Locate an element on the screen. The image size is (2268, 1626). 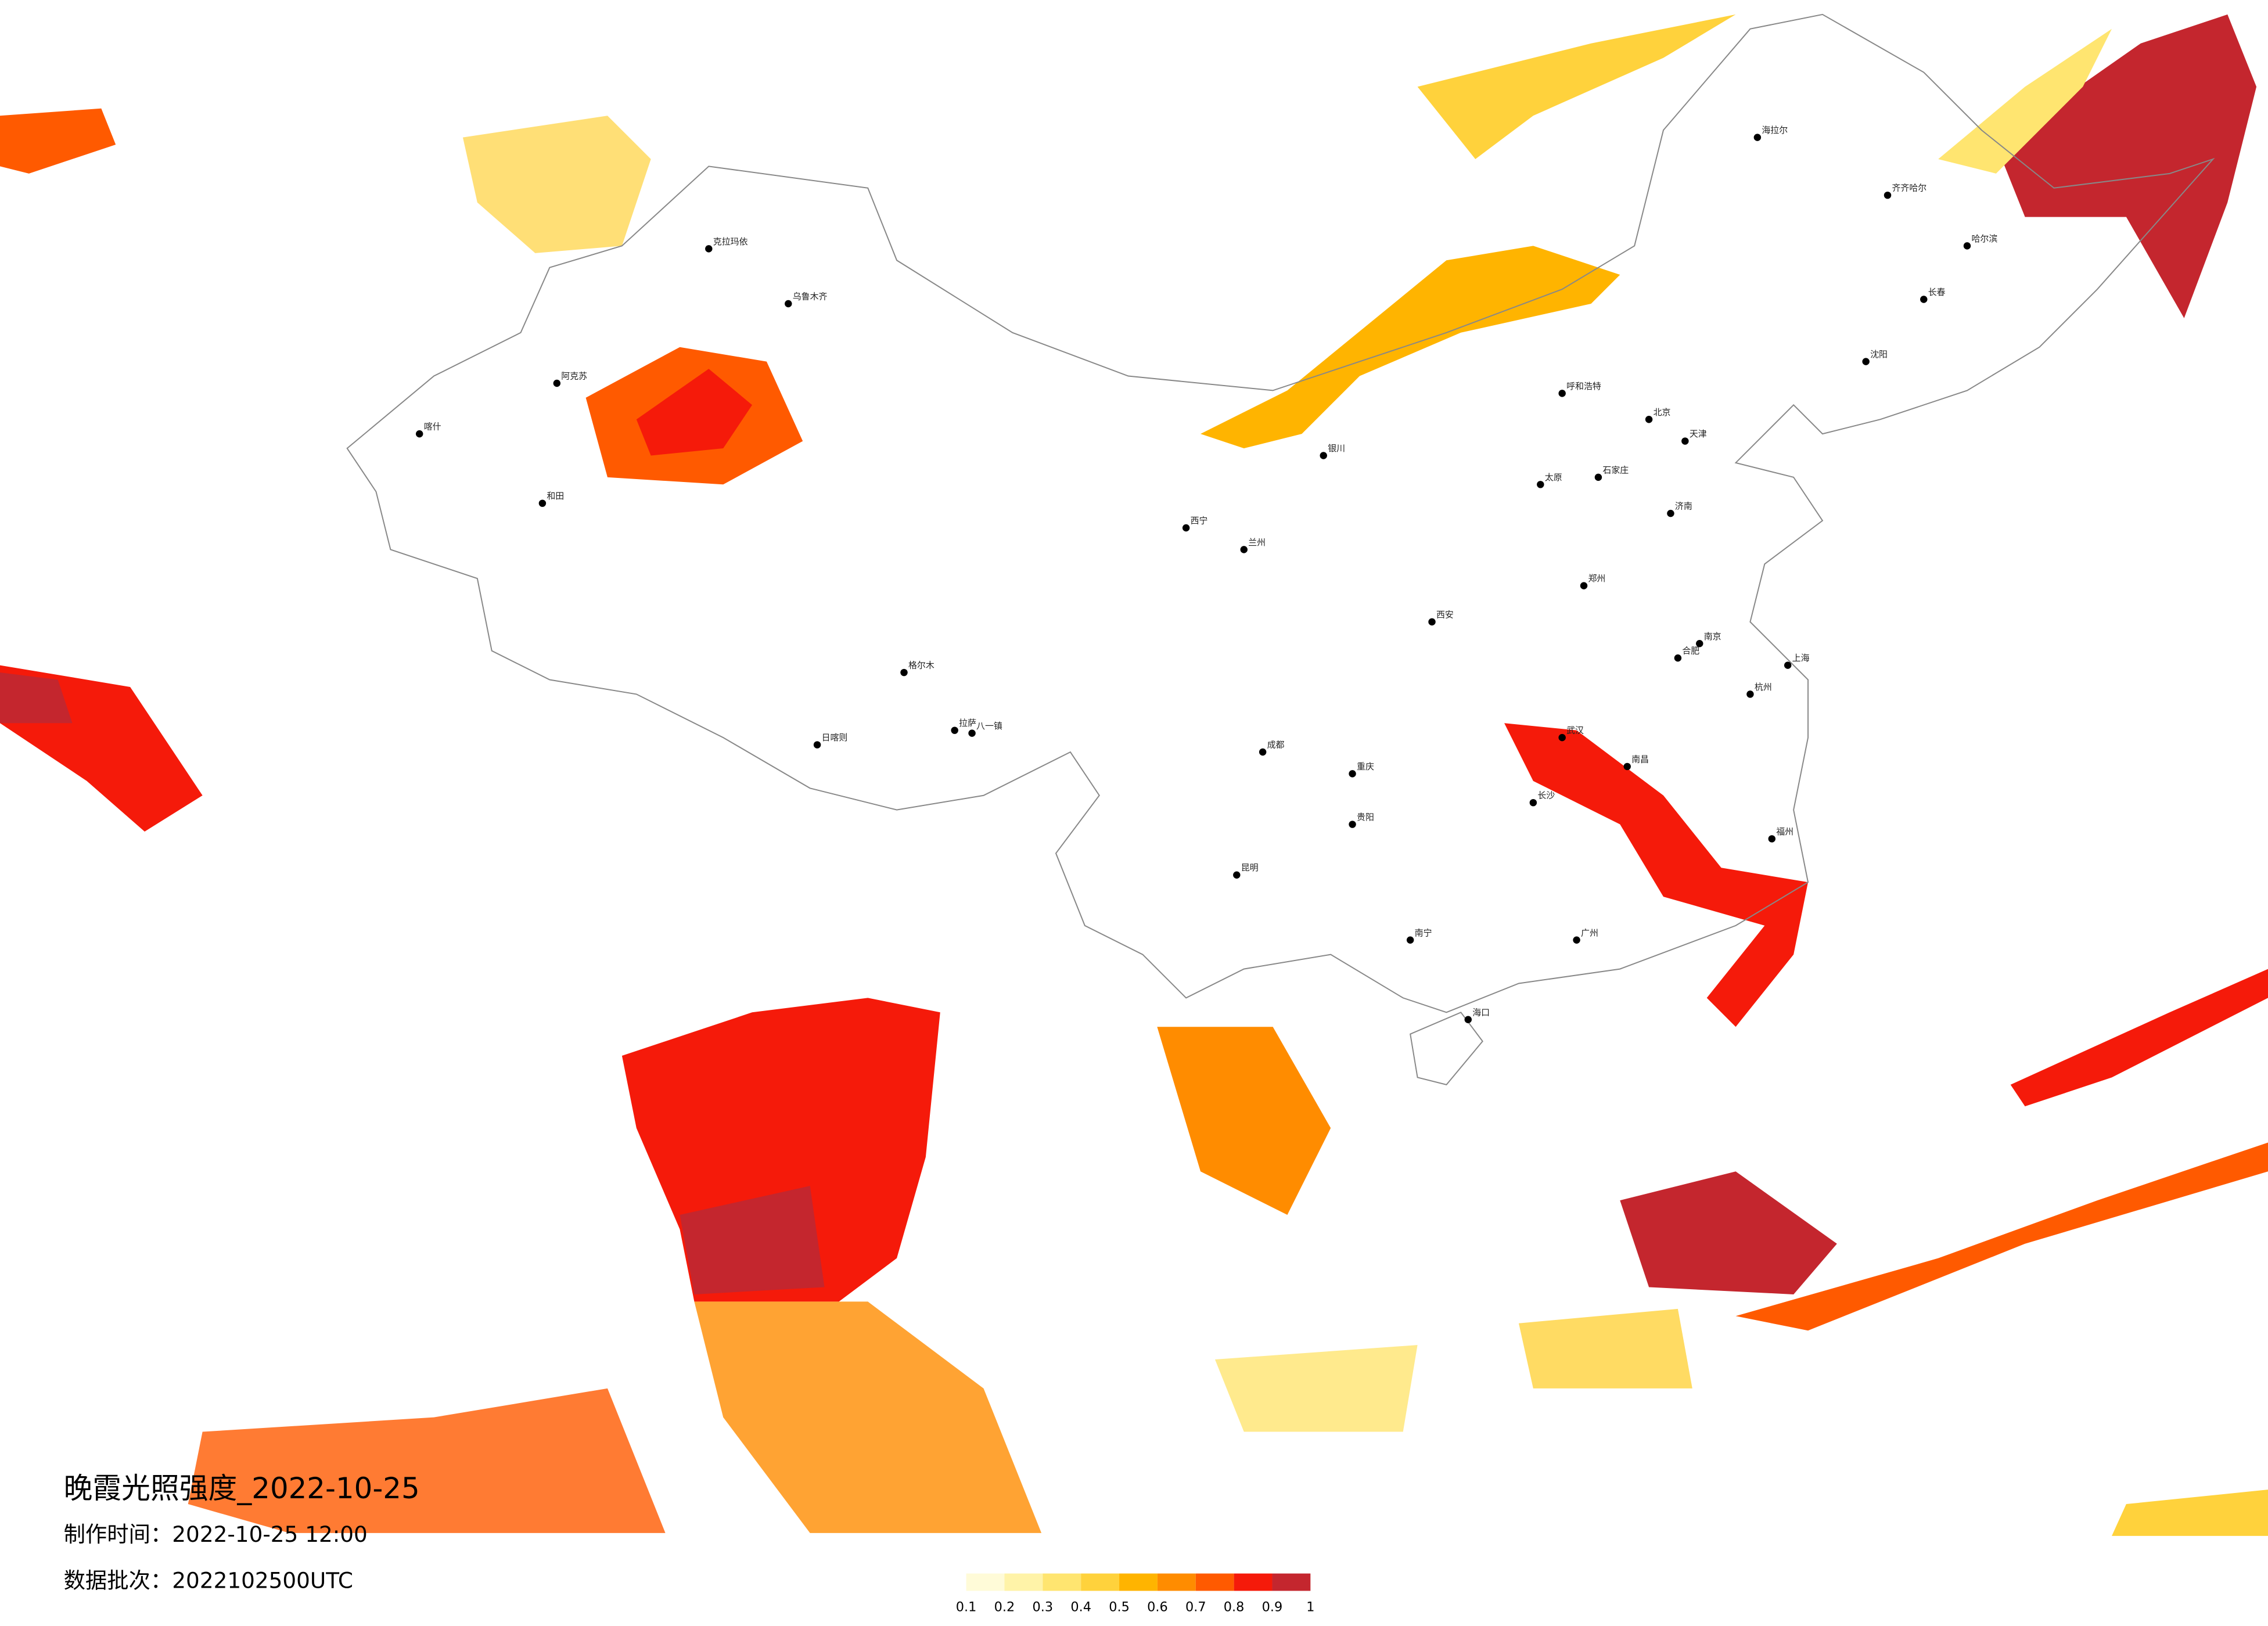
city-label: 济南 is located at coordinates (1683, 506).